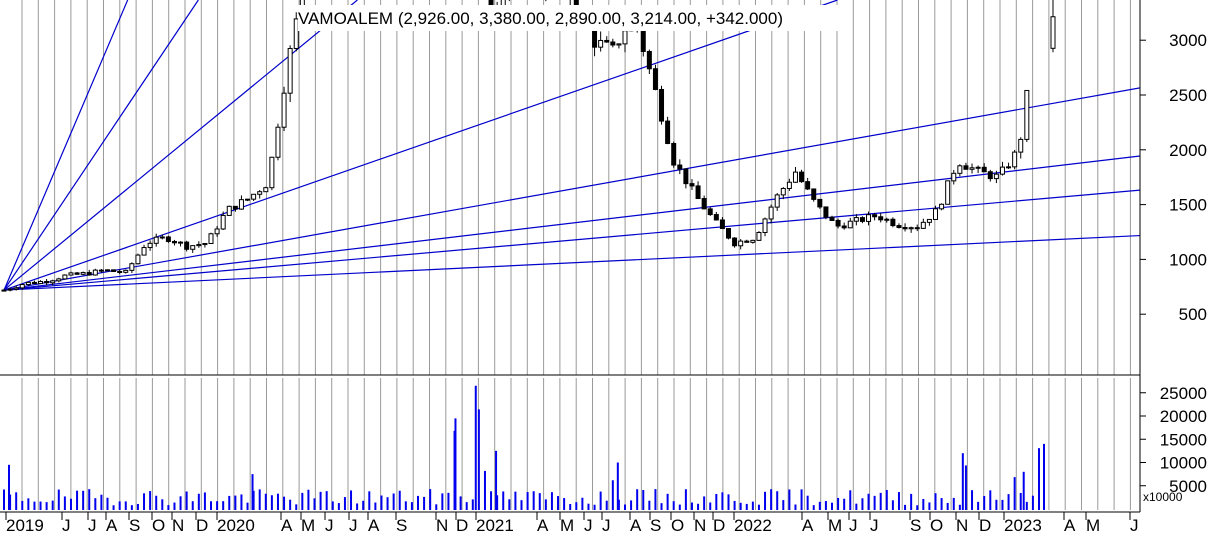  What do you see at coordinates (1188, 259) in the screenshot?
I see `price-tick-label: 1000` at bounding box center [1188, 259].